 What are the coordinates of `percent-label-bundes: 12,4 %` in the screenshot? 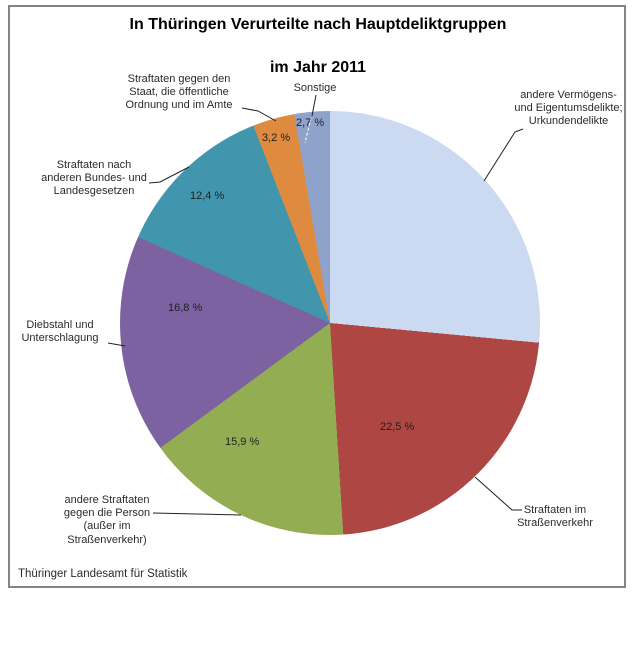 It's located at (207, 196).